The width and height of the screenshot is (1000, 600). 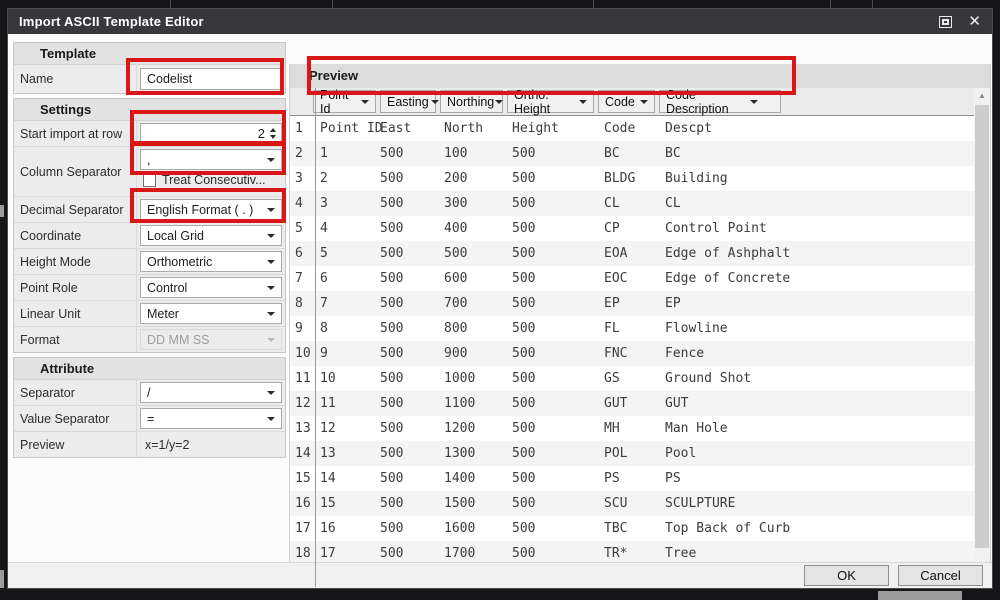 I want to click on cell-point-id: 6, so click(x=324, y=278).